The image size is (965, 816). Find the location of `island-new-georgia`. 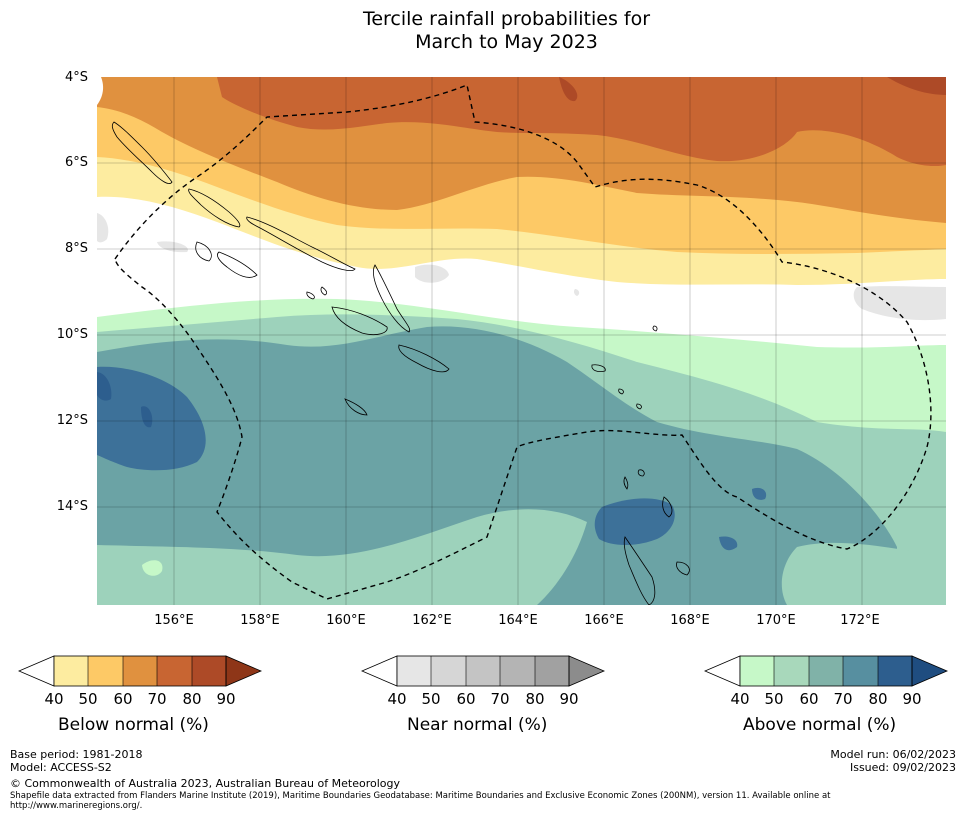

island-new-georgia is located at coordinates (203, 251).